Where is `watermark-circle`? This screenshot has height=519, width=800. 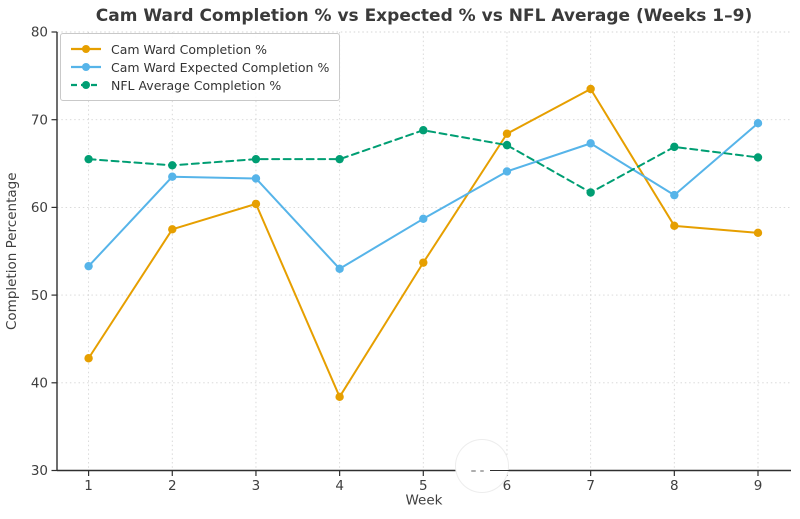
watermark-circle is located at coordinates (482, 466).